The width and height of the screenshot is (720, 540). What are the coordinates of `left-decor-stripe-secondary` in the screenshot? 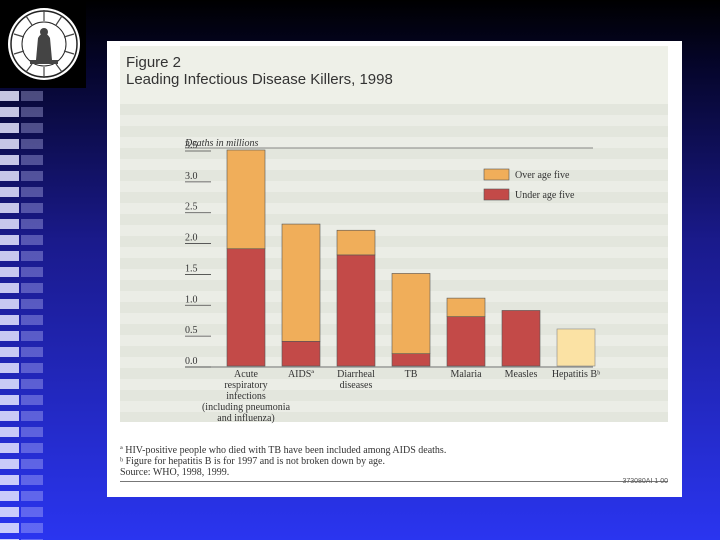 It's located at (32, 314).